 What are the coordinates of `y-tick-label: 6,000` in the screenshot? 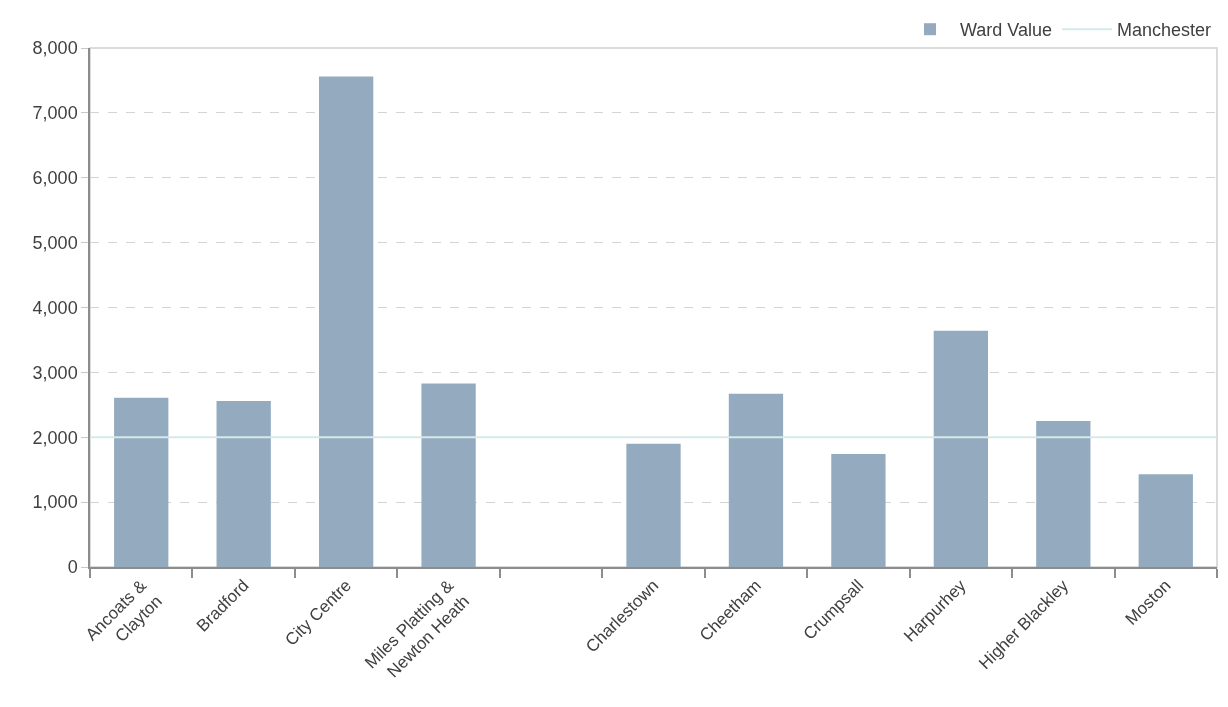 It's located at (55, 178).